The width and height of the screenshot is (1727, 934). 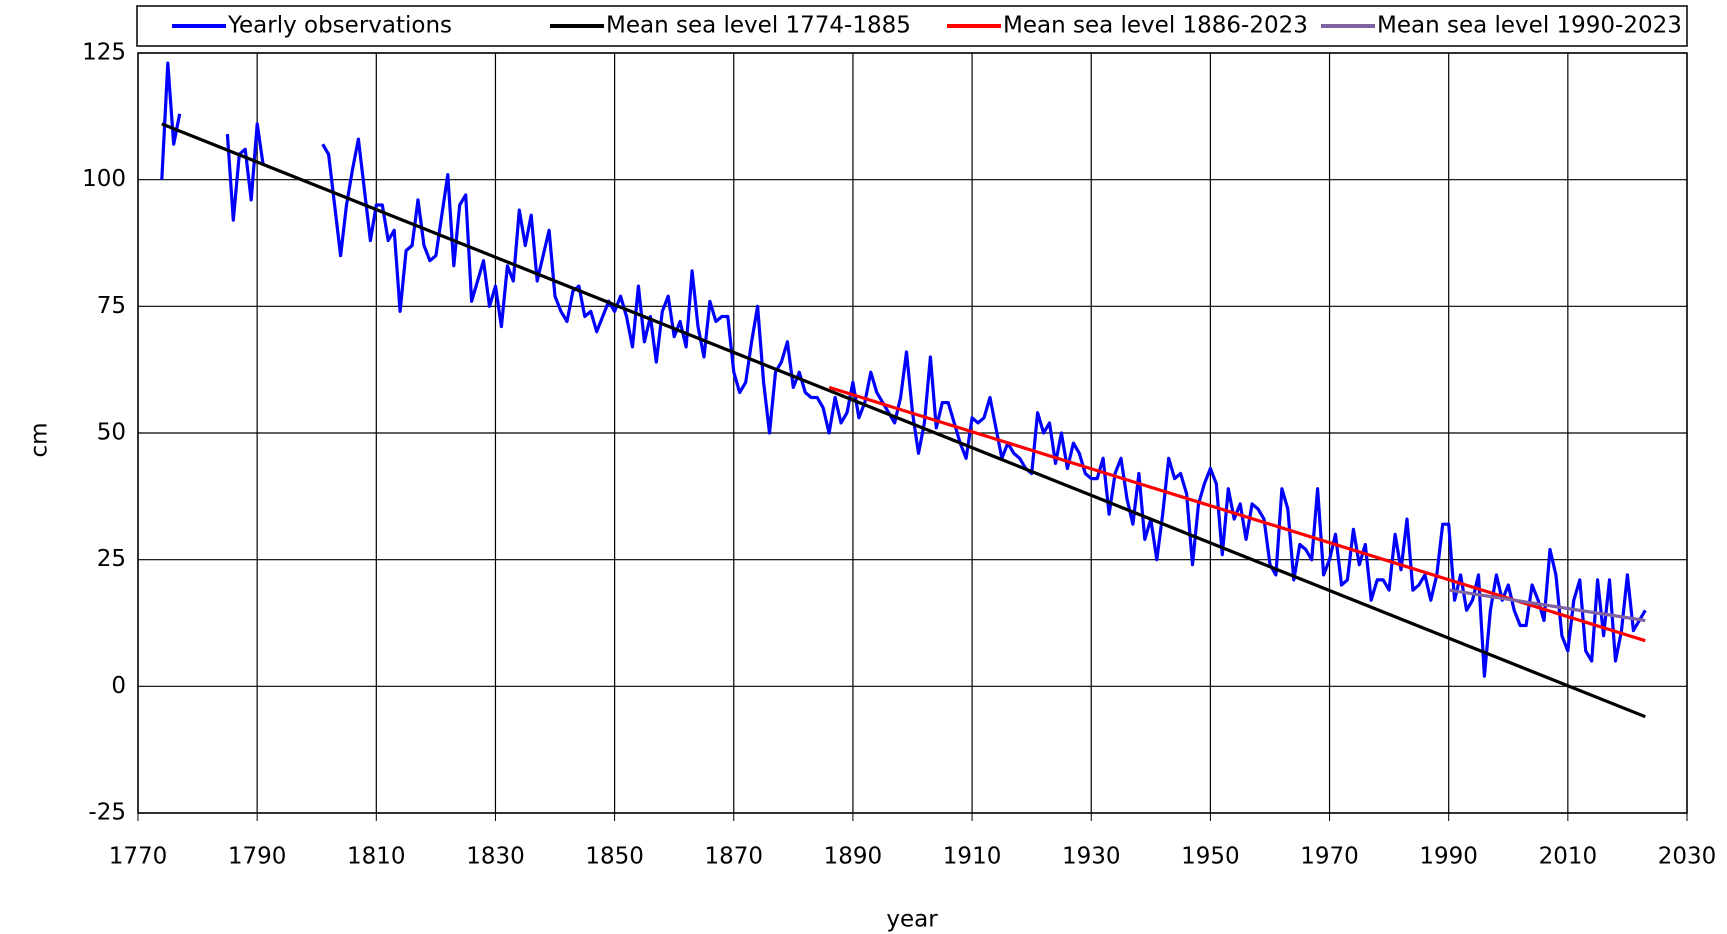 I want to click on x-tick-label: 1990, so click(x=1448, y=857).